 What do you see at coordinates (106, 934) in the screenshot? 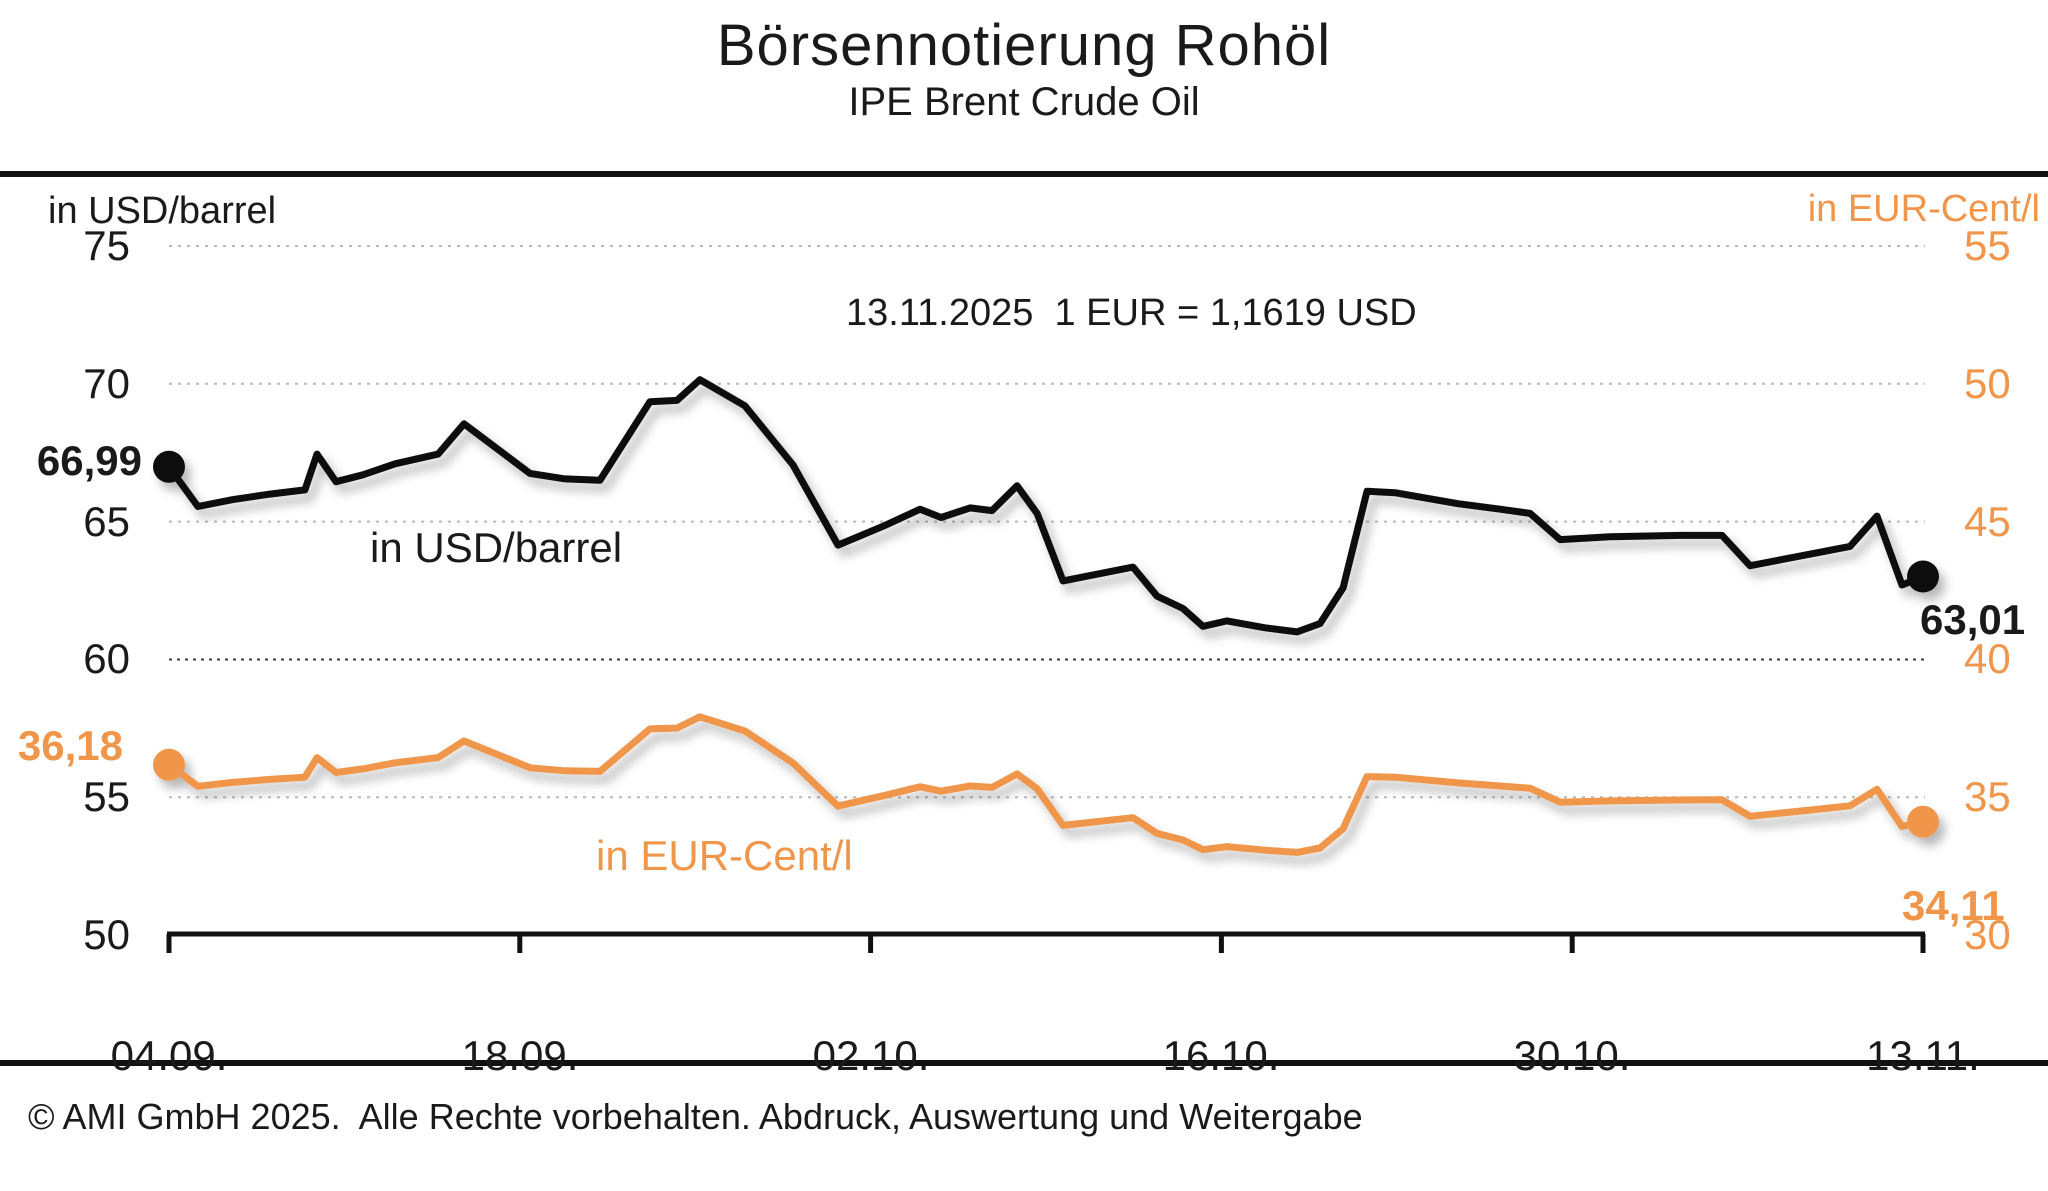
I see `left-axis-tick-50: 50` at bounding box center [106, 934].